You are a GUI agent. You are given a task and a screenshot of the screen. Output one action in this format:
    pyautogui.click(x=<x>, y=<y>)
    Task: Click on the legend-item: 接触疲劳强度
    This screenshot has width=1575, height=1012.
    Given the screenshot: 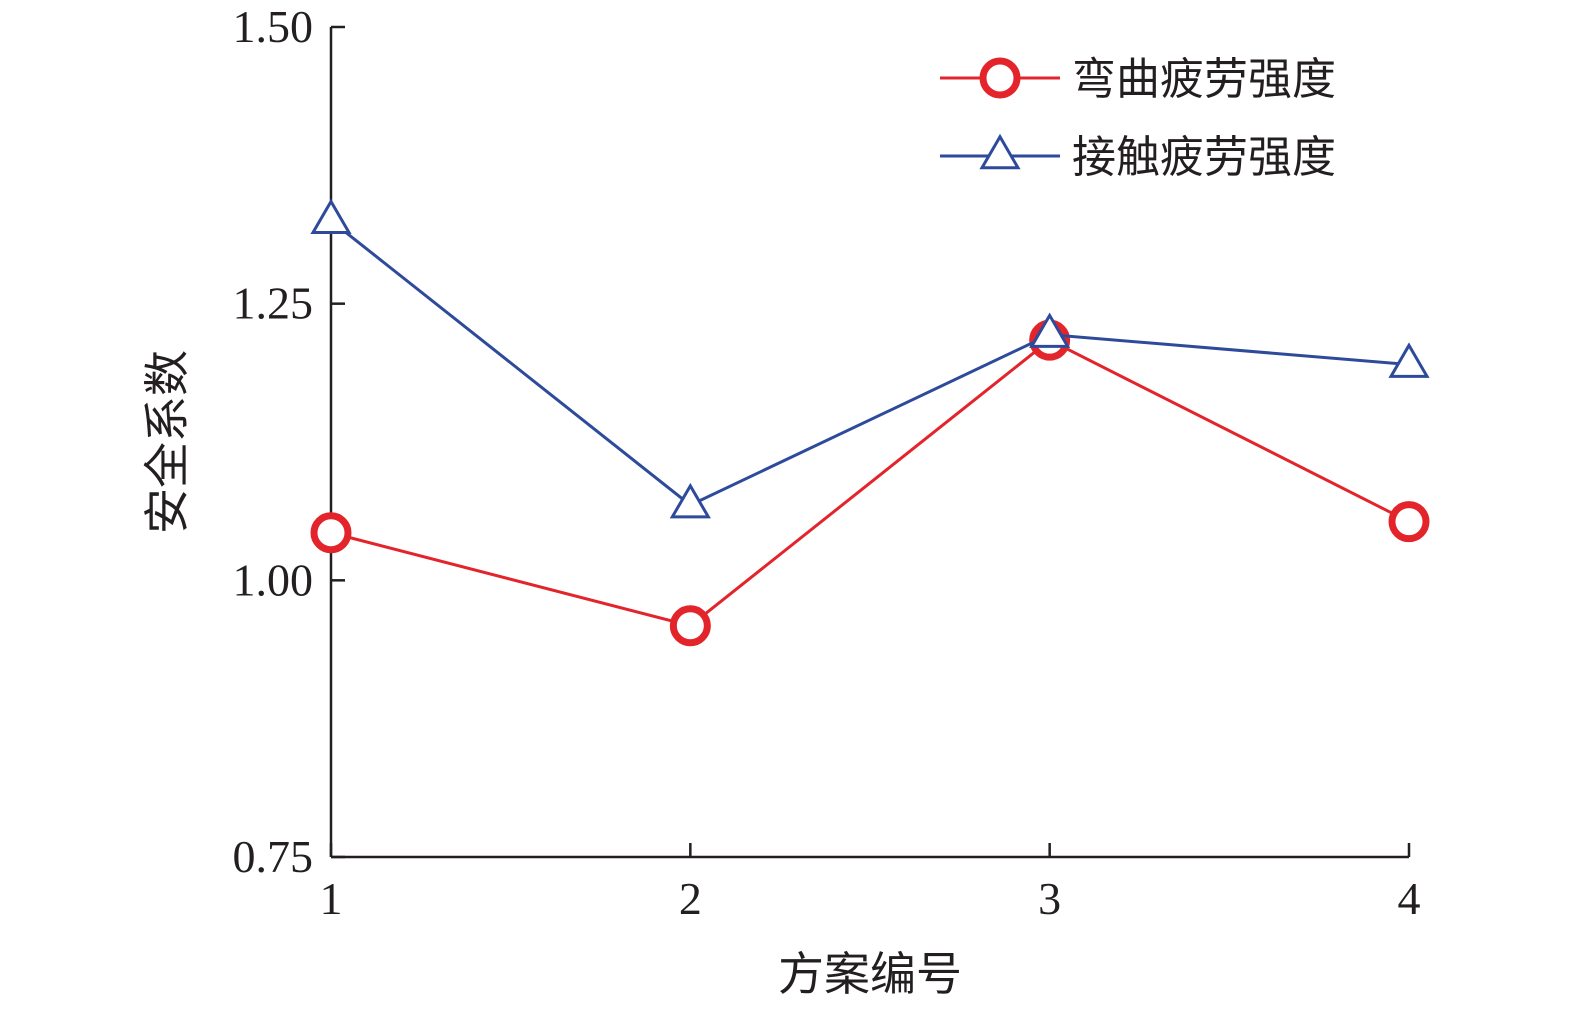 What is the action you would take?
    pyautogui.click(x=1138, y=157)
    